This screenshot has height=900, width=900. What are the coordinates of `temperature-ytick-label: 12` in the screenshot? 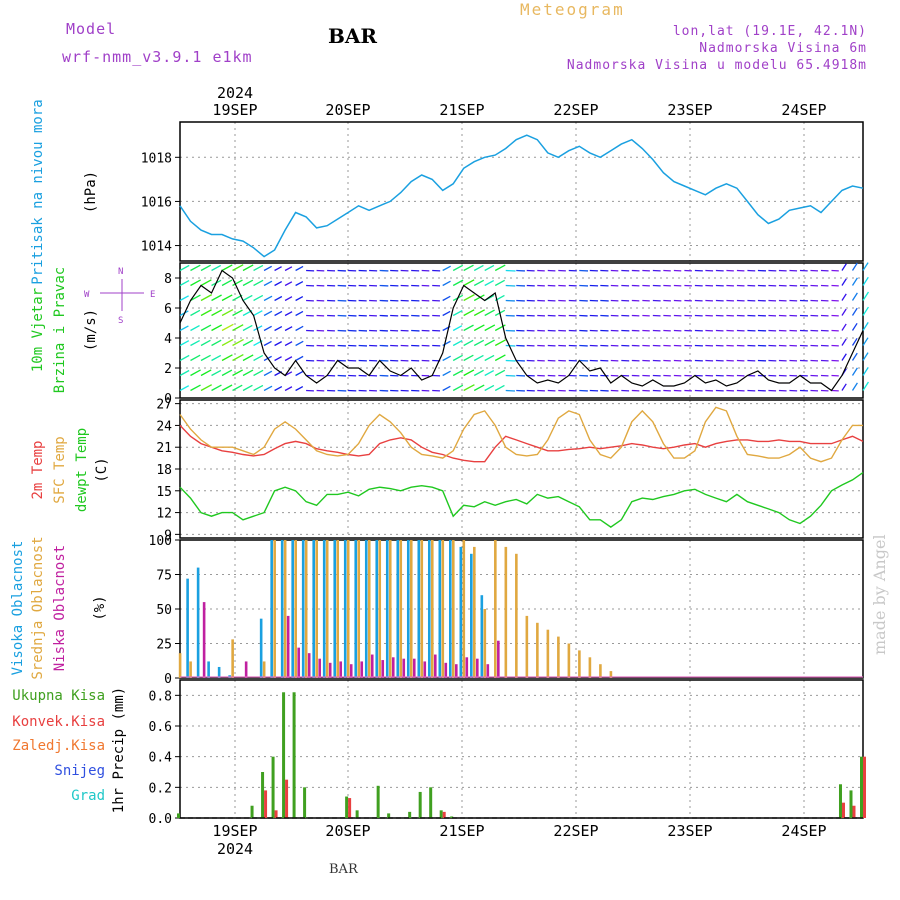 It's located at (164, 514).